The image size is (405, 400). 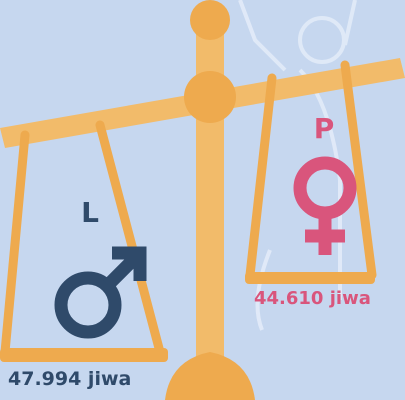 I want to click on pole, so click(x=210, y=185).